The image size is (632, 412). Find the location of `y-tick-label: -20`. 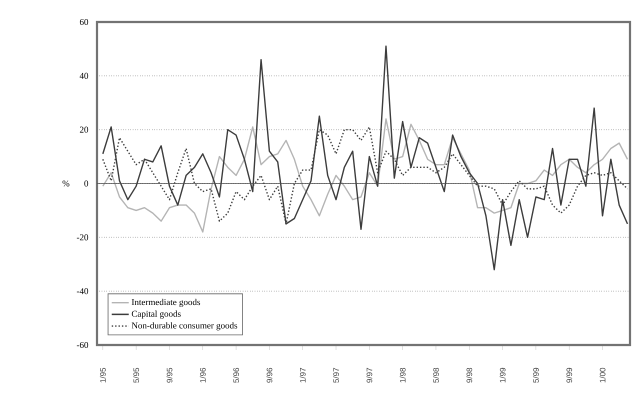

y-tick-label: -20 is located at coordinates (82, 237).